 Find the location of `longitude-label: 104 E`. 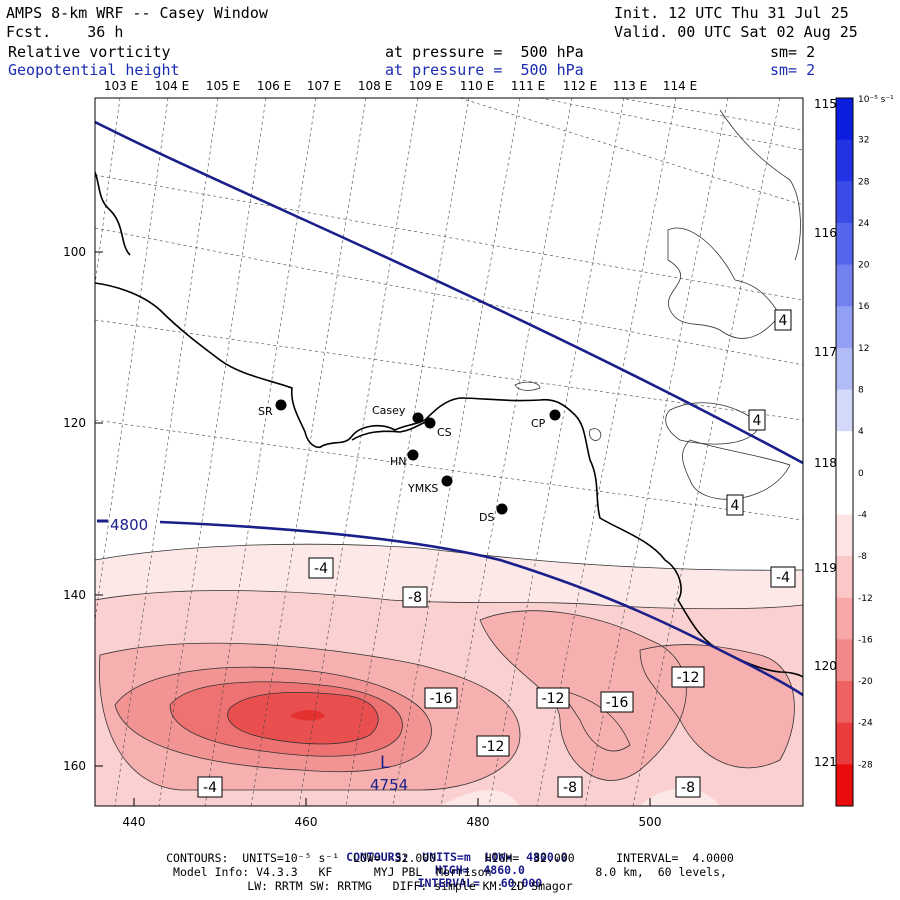

longitude-label: 104 E is located at coordinates (172, 86).